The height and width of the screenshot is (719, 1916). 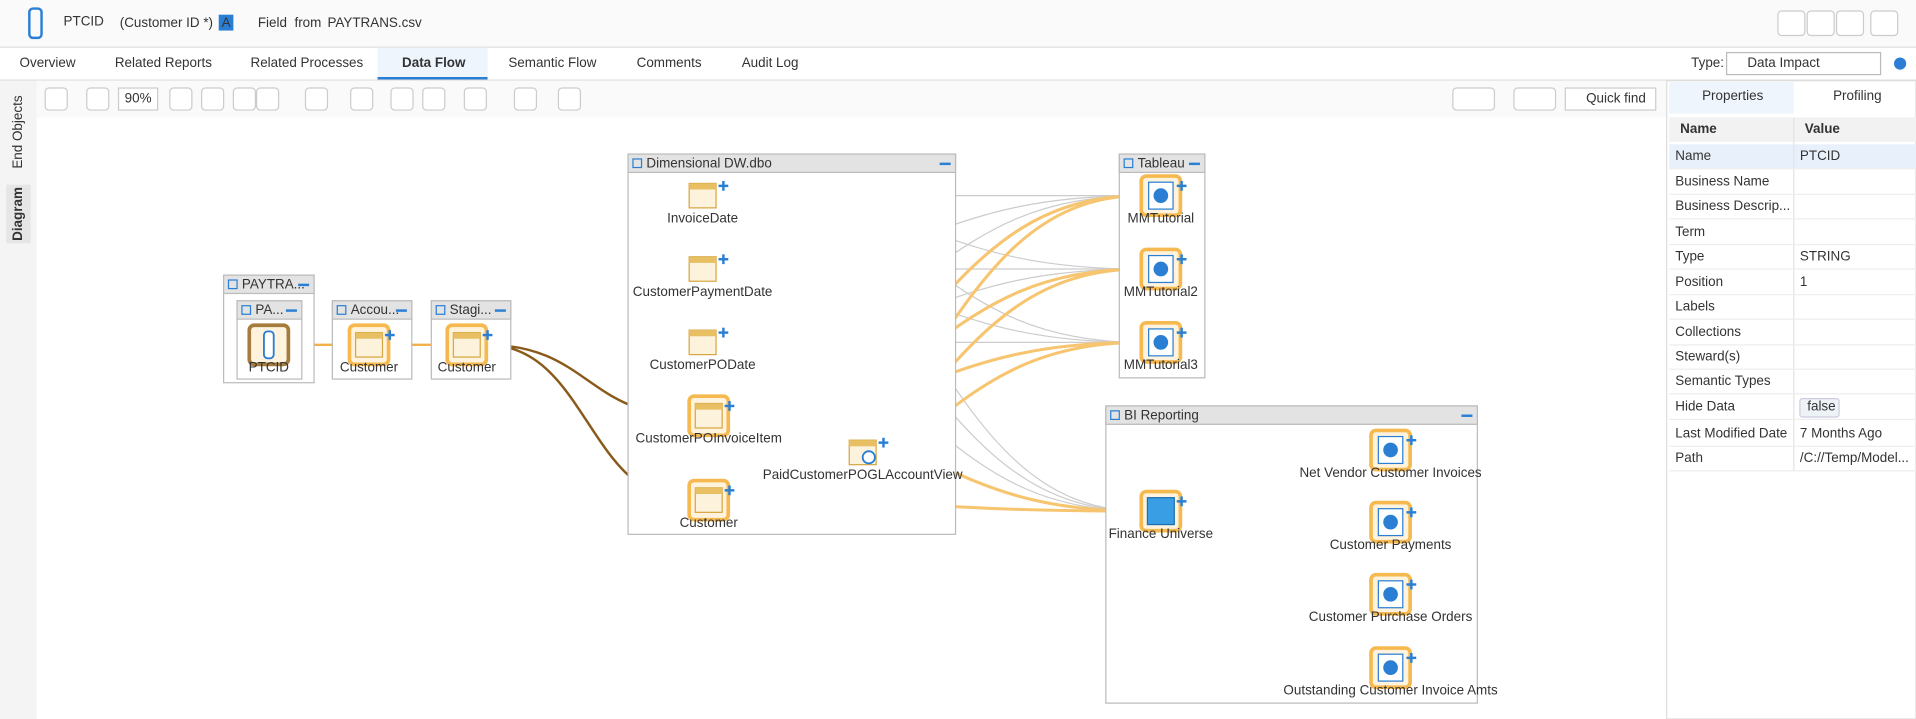 I want to click on property-value: 7 Months Ago, so click(x=1841, y=433).